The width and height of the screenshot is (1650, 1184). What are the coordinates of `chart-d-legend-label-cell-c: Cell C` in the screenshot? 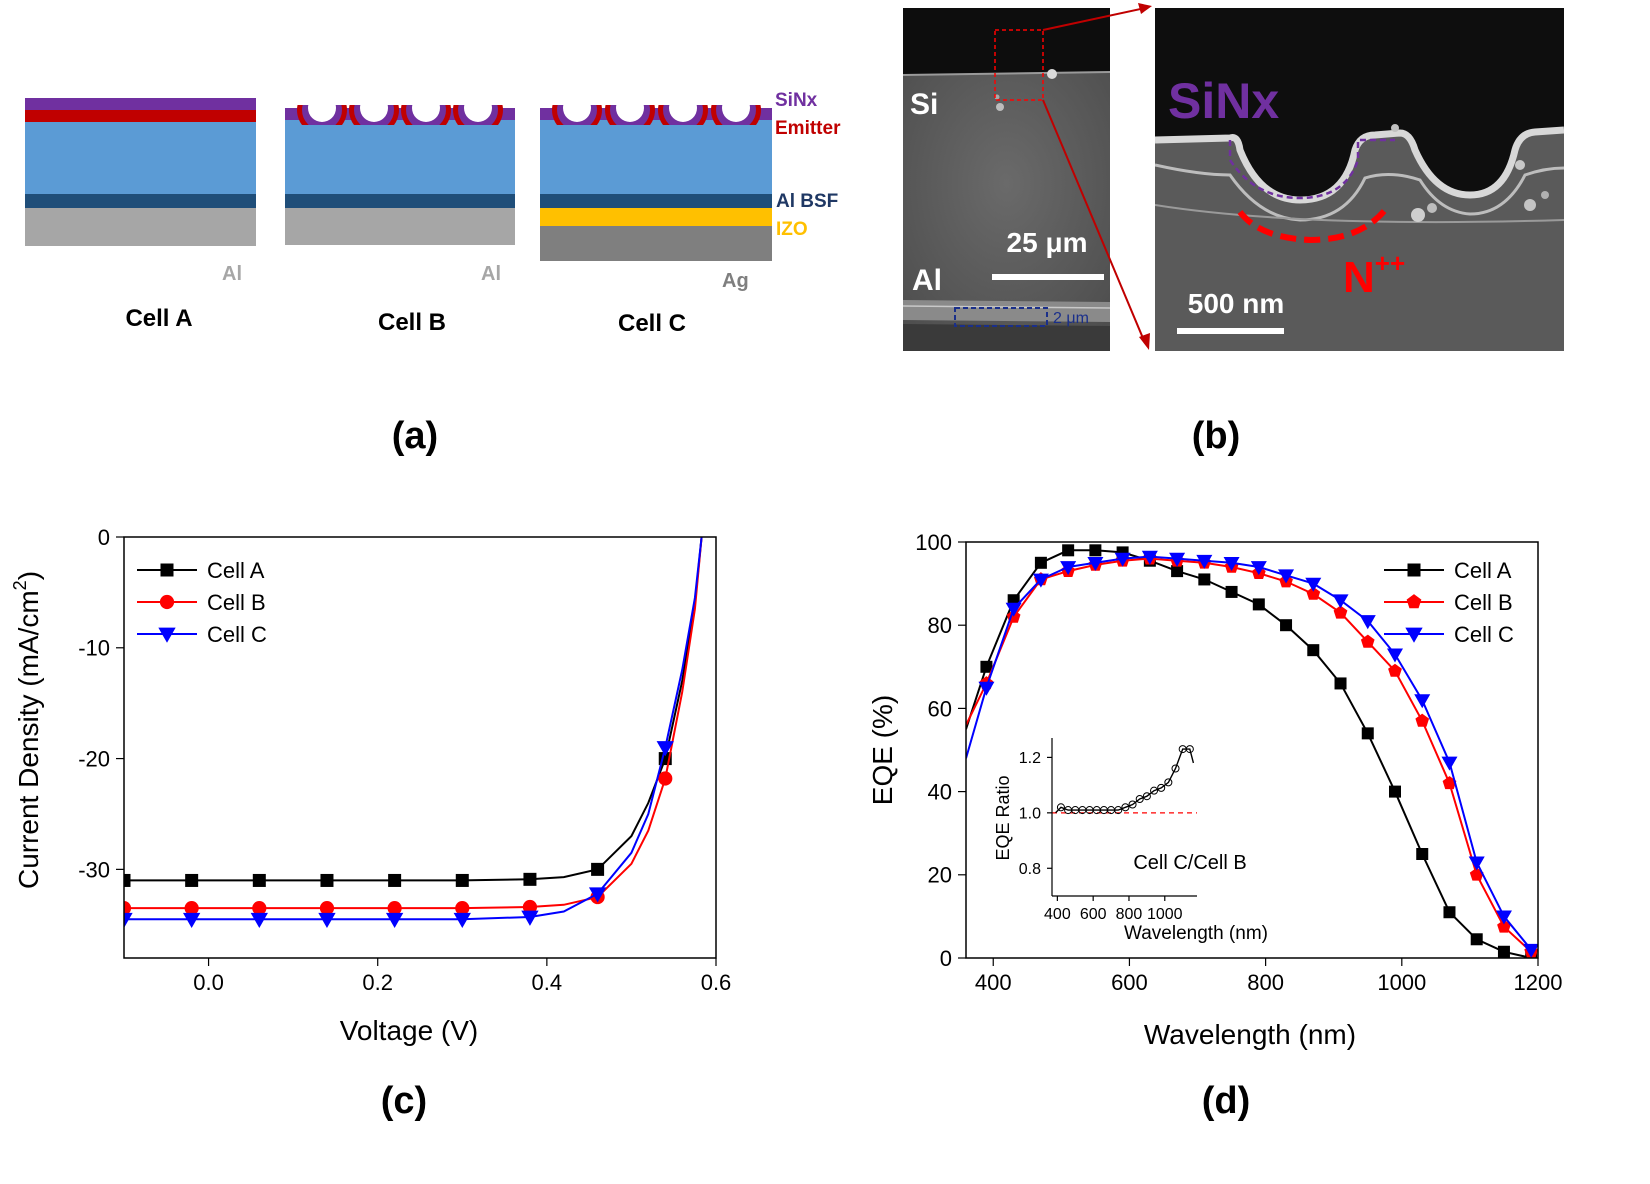 It's located at (1484, 634).